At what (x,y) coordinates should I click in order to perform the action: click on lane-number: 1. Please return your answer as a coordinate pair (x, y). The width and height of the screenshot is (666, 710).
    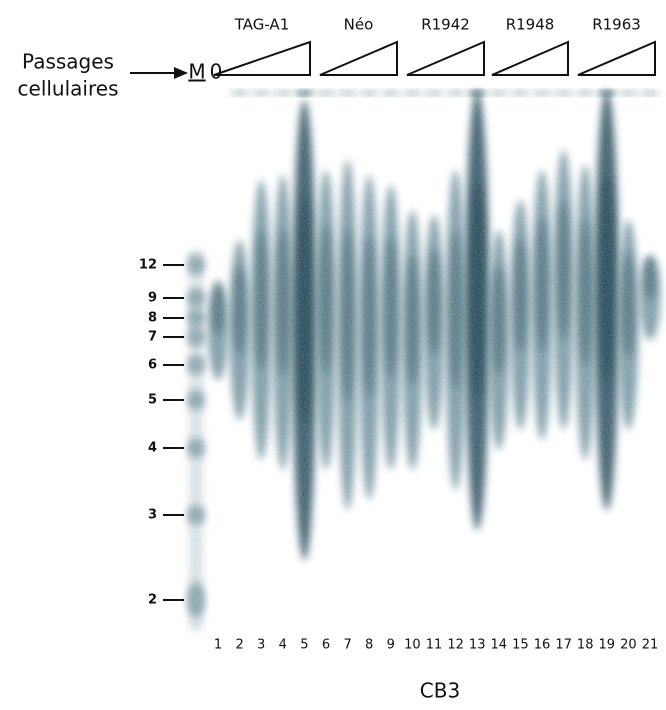
    Looking at the image, I should click on (218, 645).